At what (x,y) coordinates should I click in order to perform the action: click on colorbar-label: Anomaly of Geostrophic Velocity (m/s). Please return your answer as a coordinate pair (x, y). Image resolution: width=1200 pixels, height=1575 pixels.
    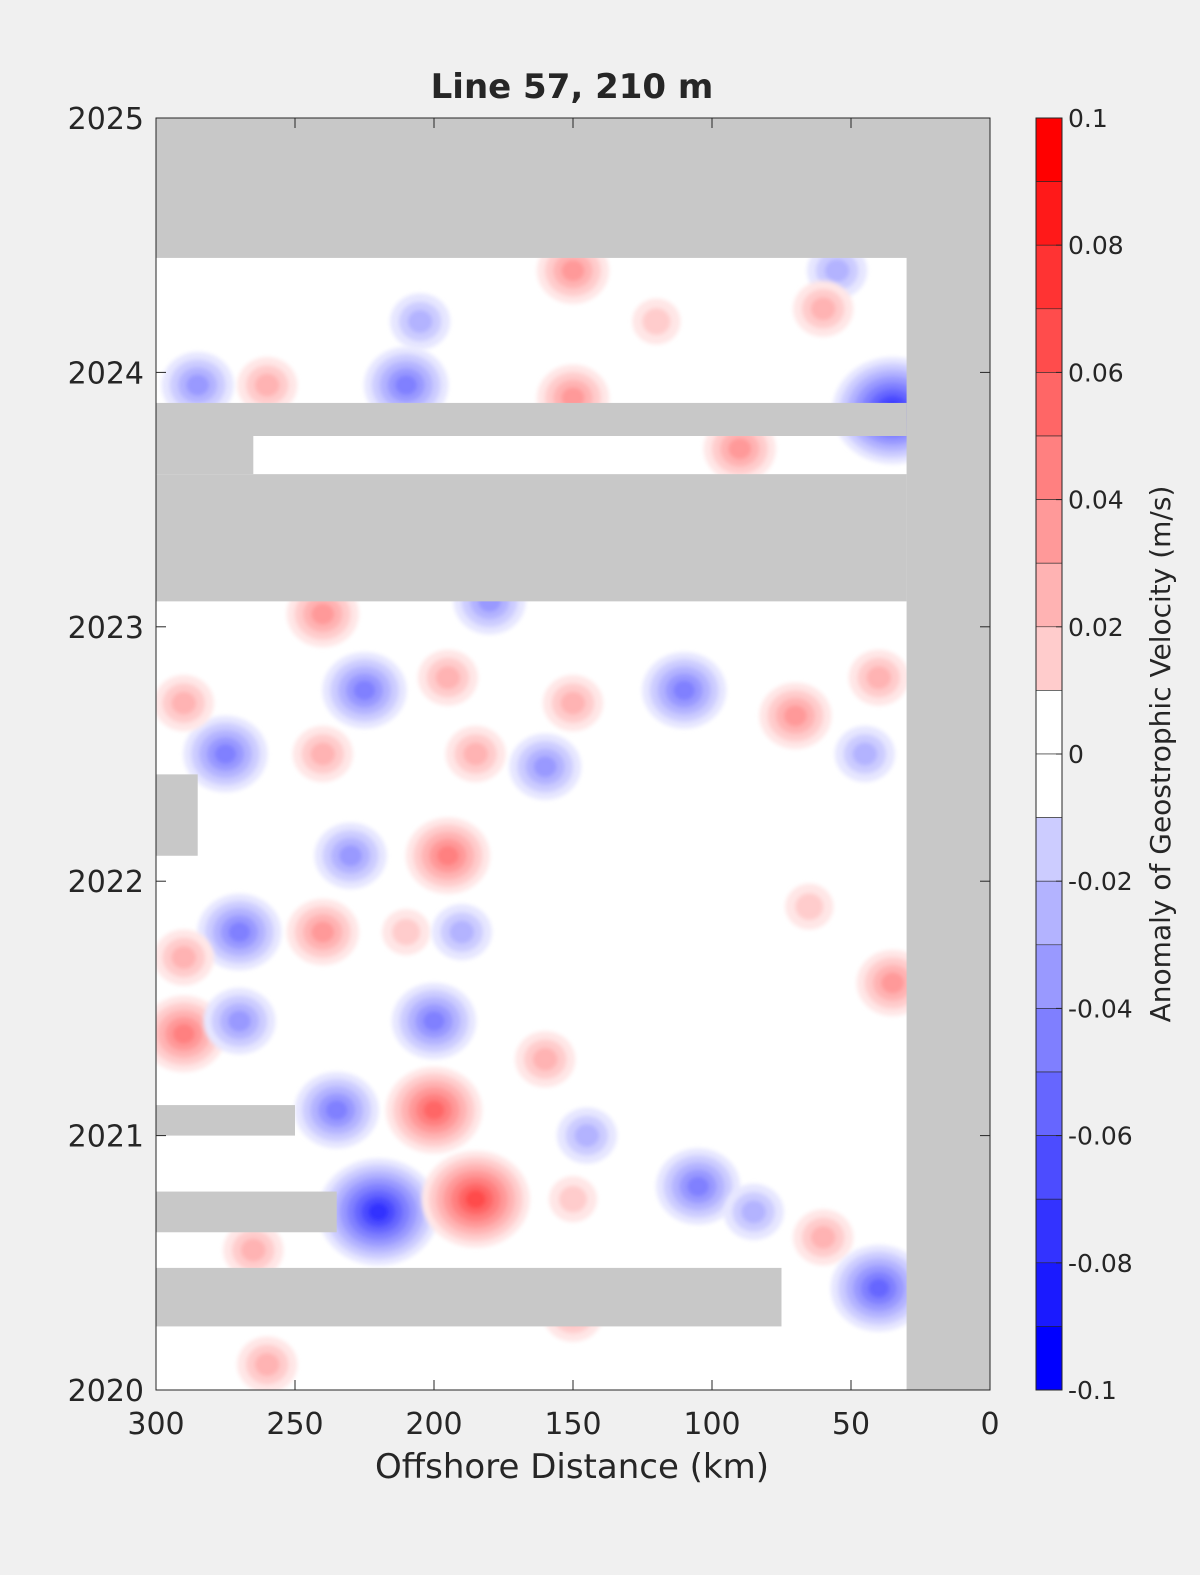
    Looking at the image, I should click on (1160, 754).